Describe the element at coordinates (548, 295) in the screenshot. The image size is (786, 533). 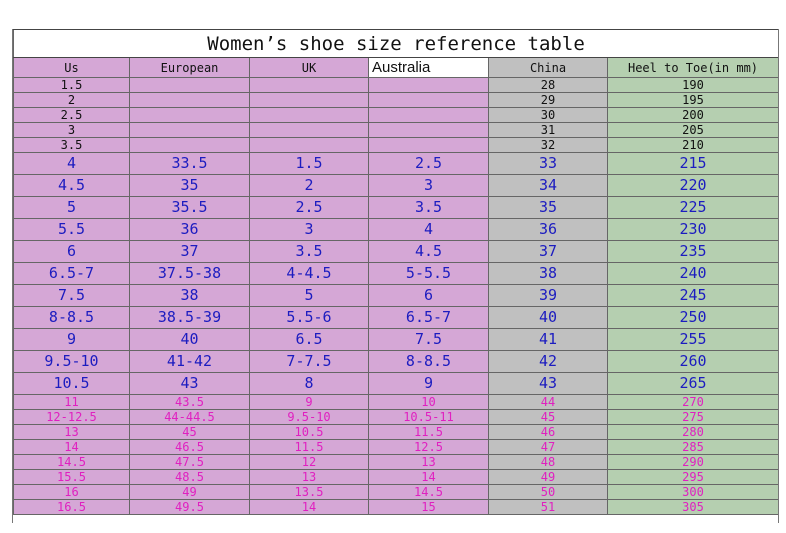
I see `cell-china: 39` at that location.